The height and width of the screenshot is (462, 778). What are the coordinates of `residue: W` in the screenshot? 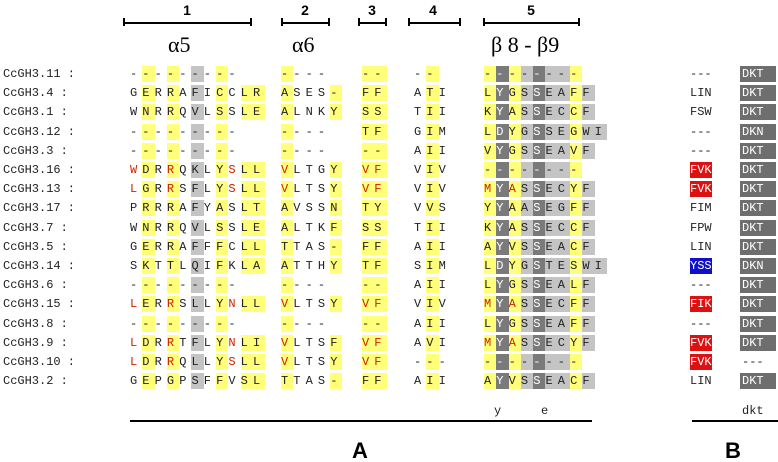 It's located at (134, 227).